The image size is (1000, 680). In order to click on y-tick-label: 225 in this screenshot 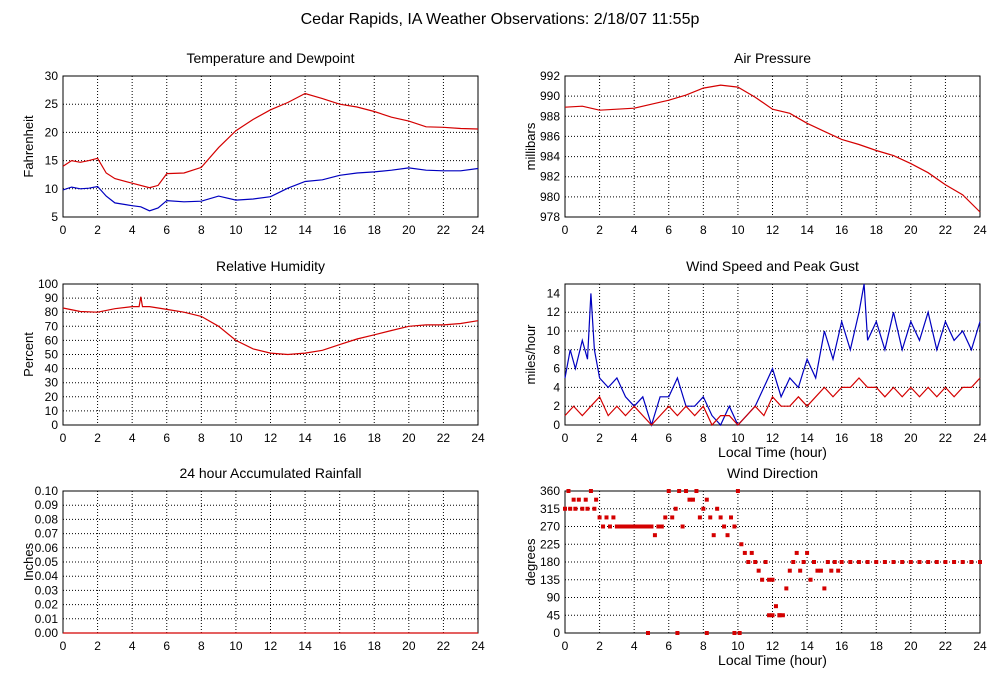, I will do `click(550, 544)`.